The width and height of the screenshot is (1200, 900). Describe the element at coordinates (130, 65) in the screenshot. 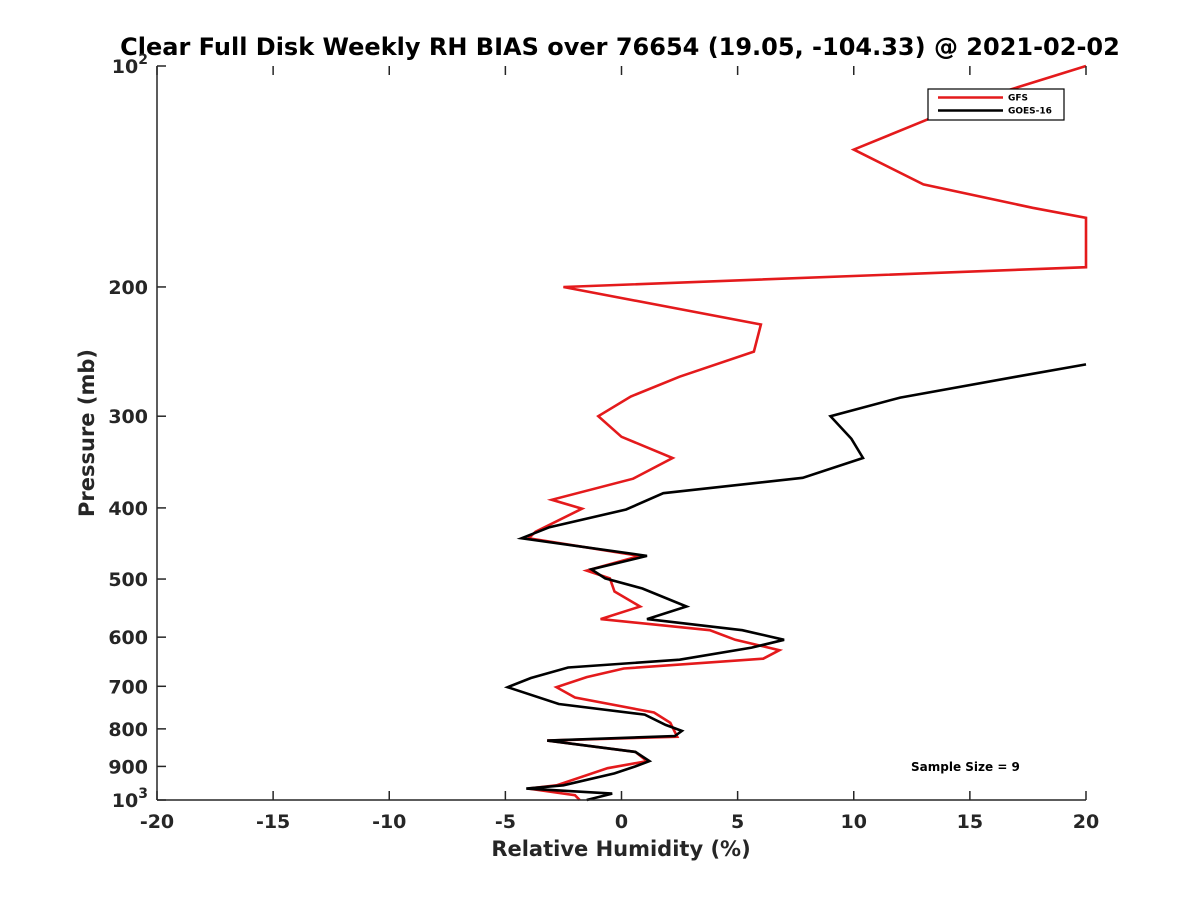

I see `y-tick-label: 10²` at that location.